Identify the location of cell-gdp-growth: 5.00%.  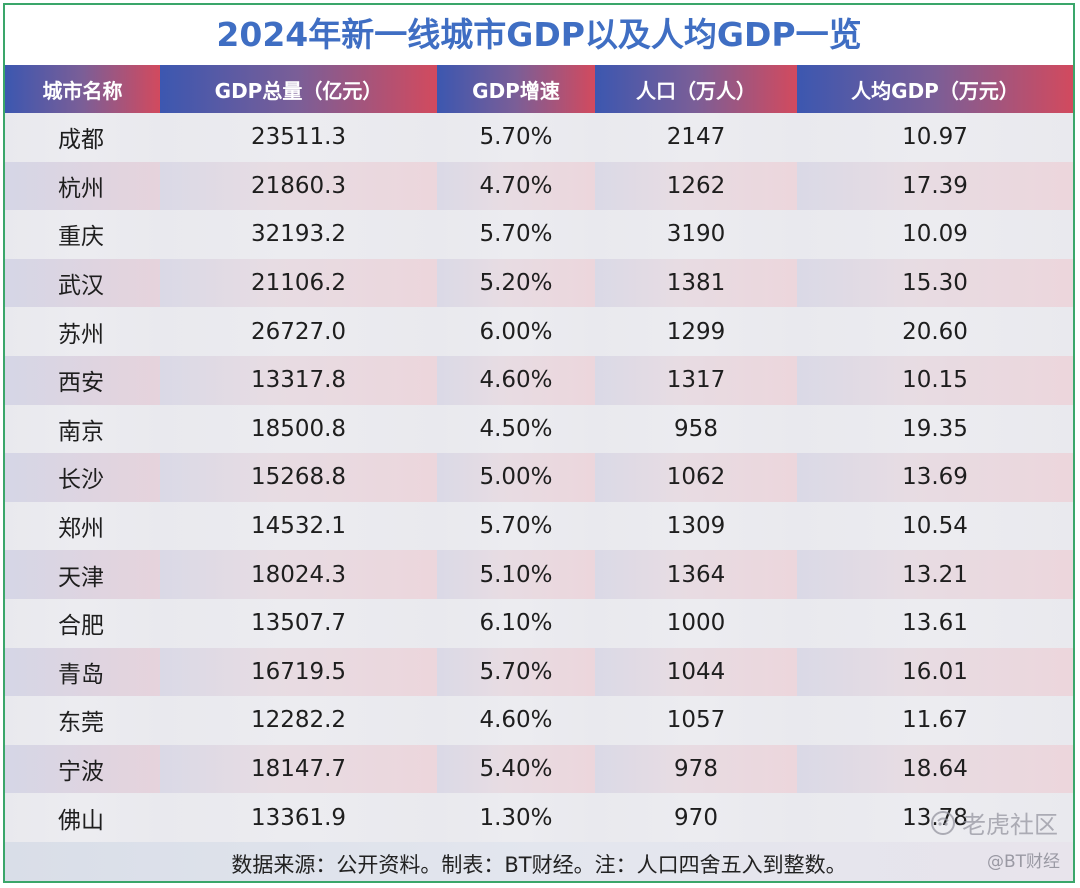
(516, 477).